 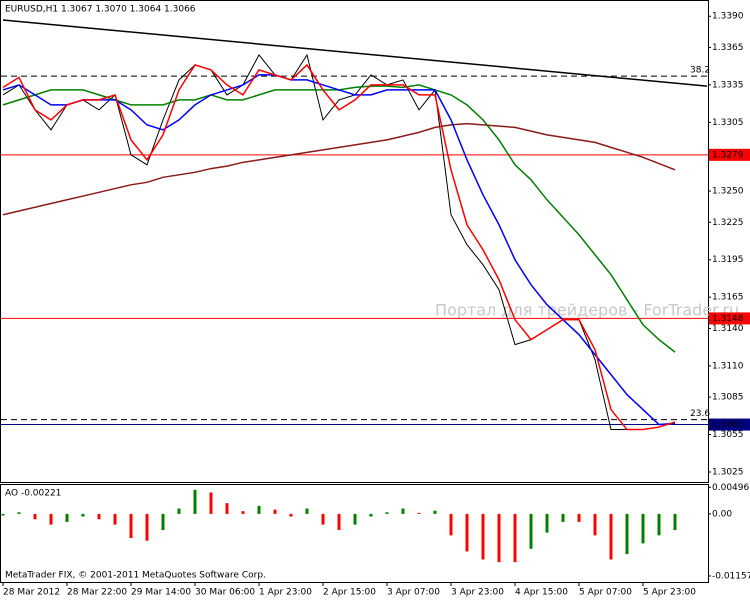 What do you see at coordinates (605, 593) in the screenshot?
I see `x-tick-label: 5 Apr 07:00` at bounding box center [605, 593].